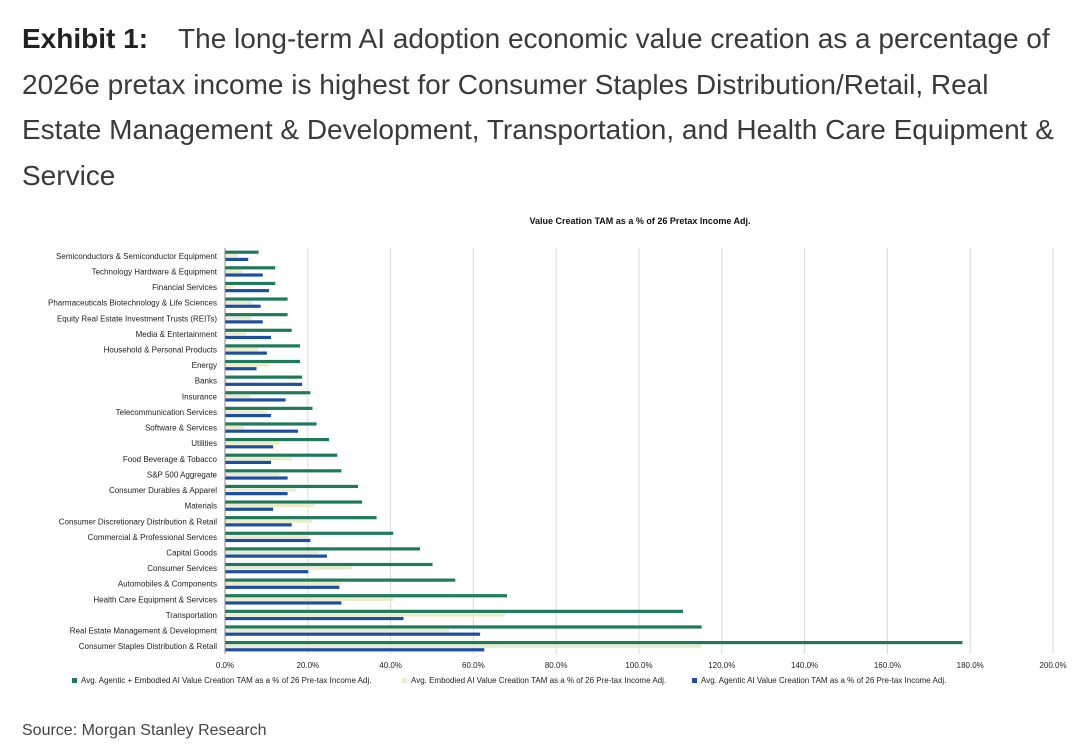  Describe the element at coordinates (182, 568) in the screenshot. I see `category-label: Consumer Services` at that location.